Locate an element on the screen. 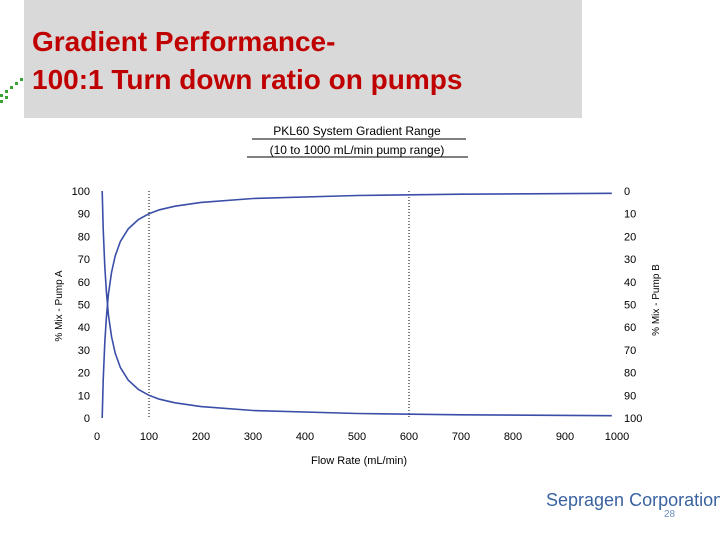  x-tick-label: 200 is located at coordinates (201, 437).